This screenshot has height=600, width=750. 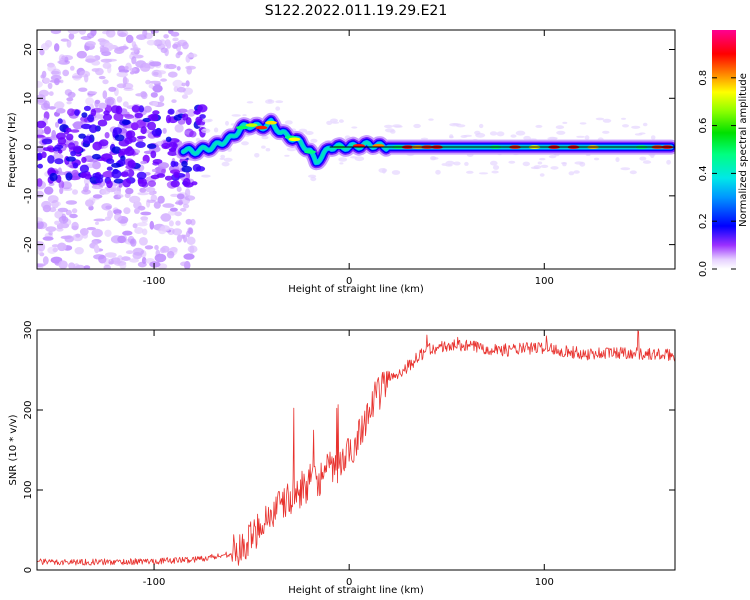 What do you see at coordinates (28, 329) in the screenshot?
I see `snr-y-tick-label: 300` at bounding box center [28, 329].